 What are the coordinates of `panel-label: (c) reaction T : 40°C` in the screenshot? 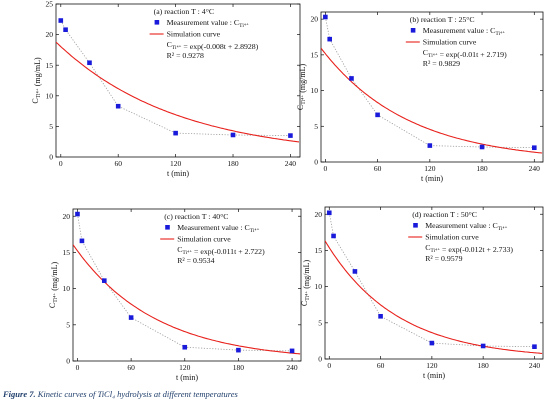 It's located at (196, 216).